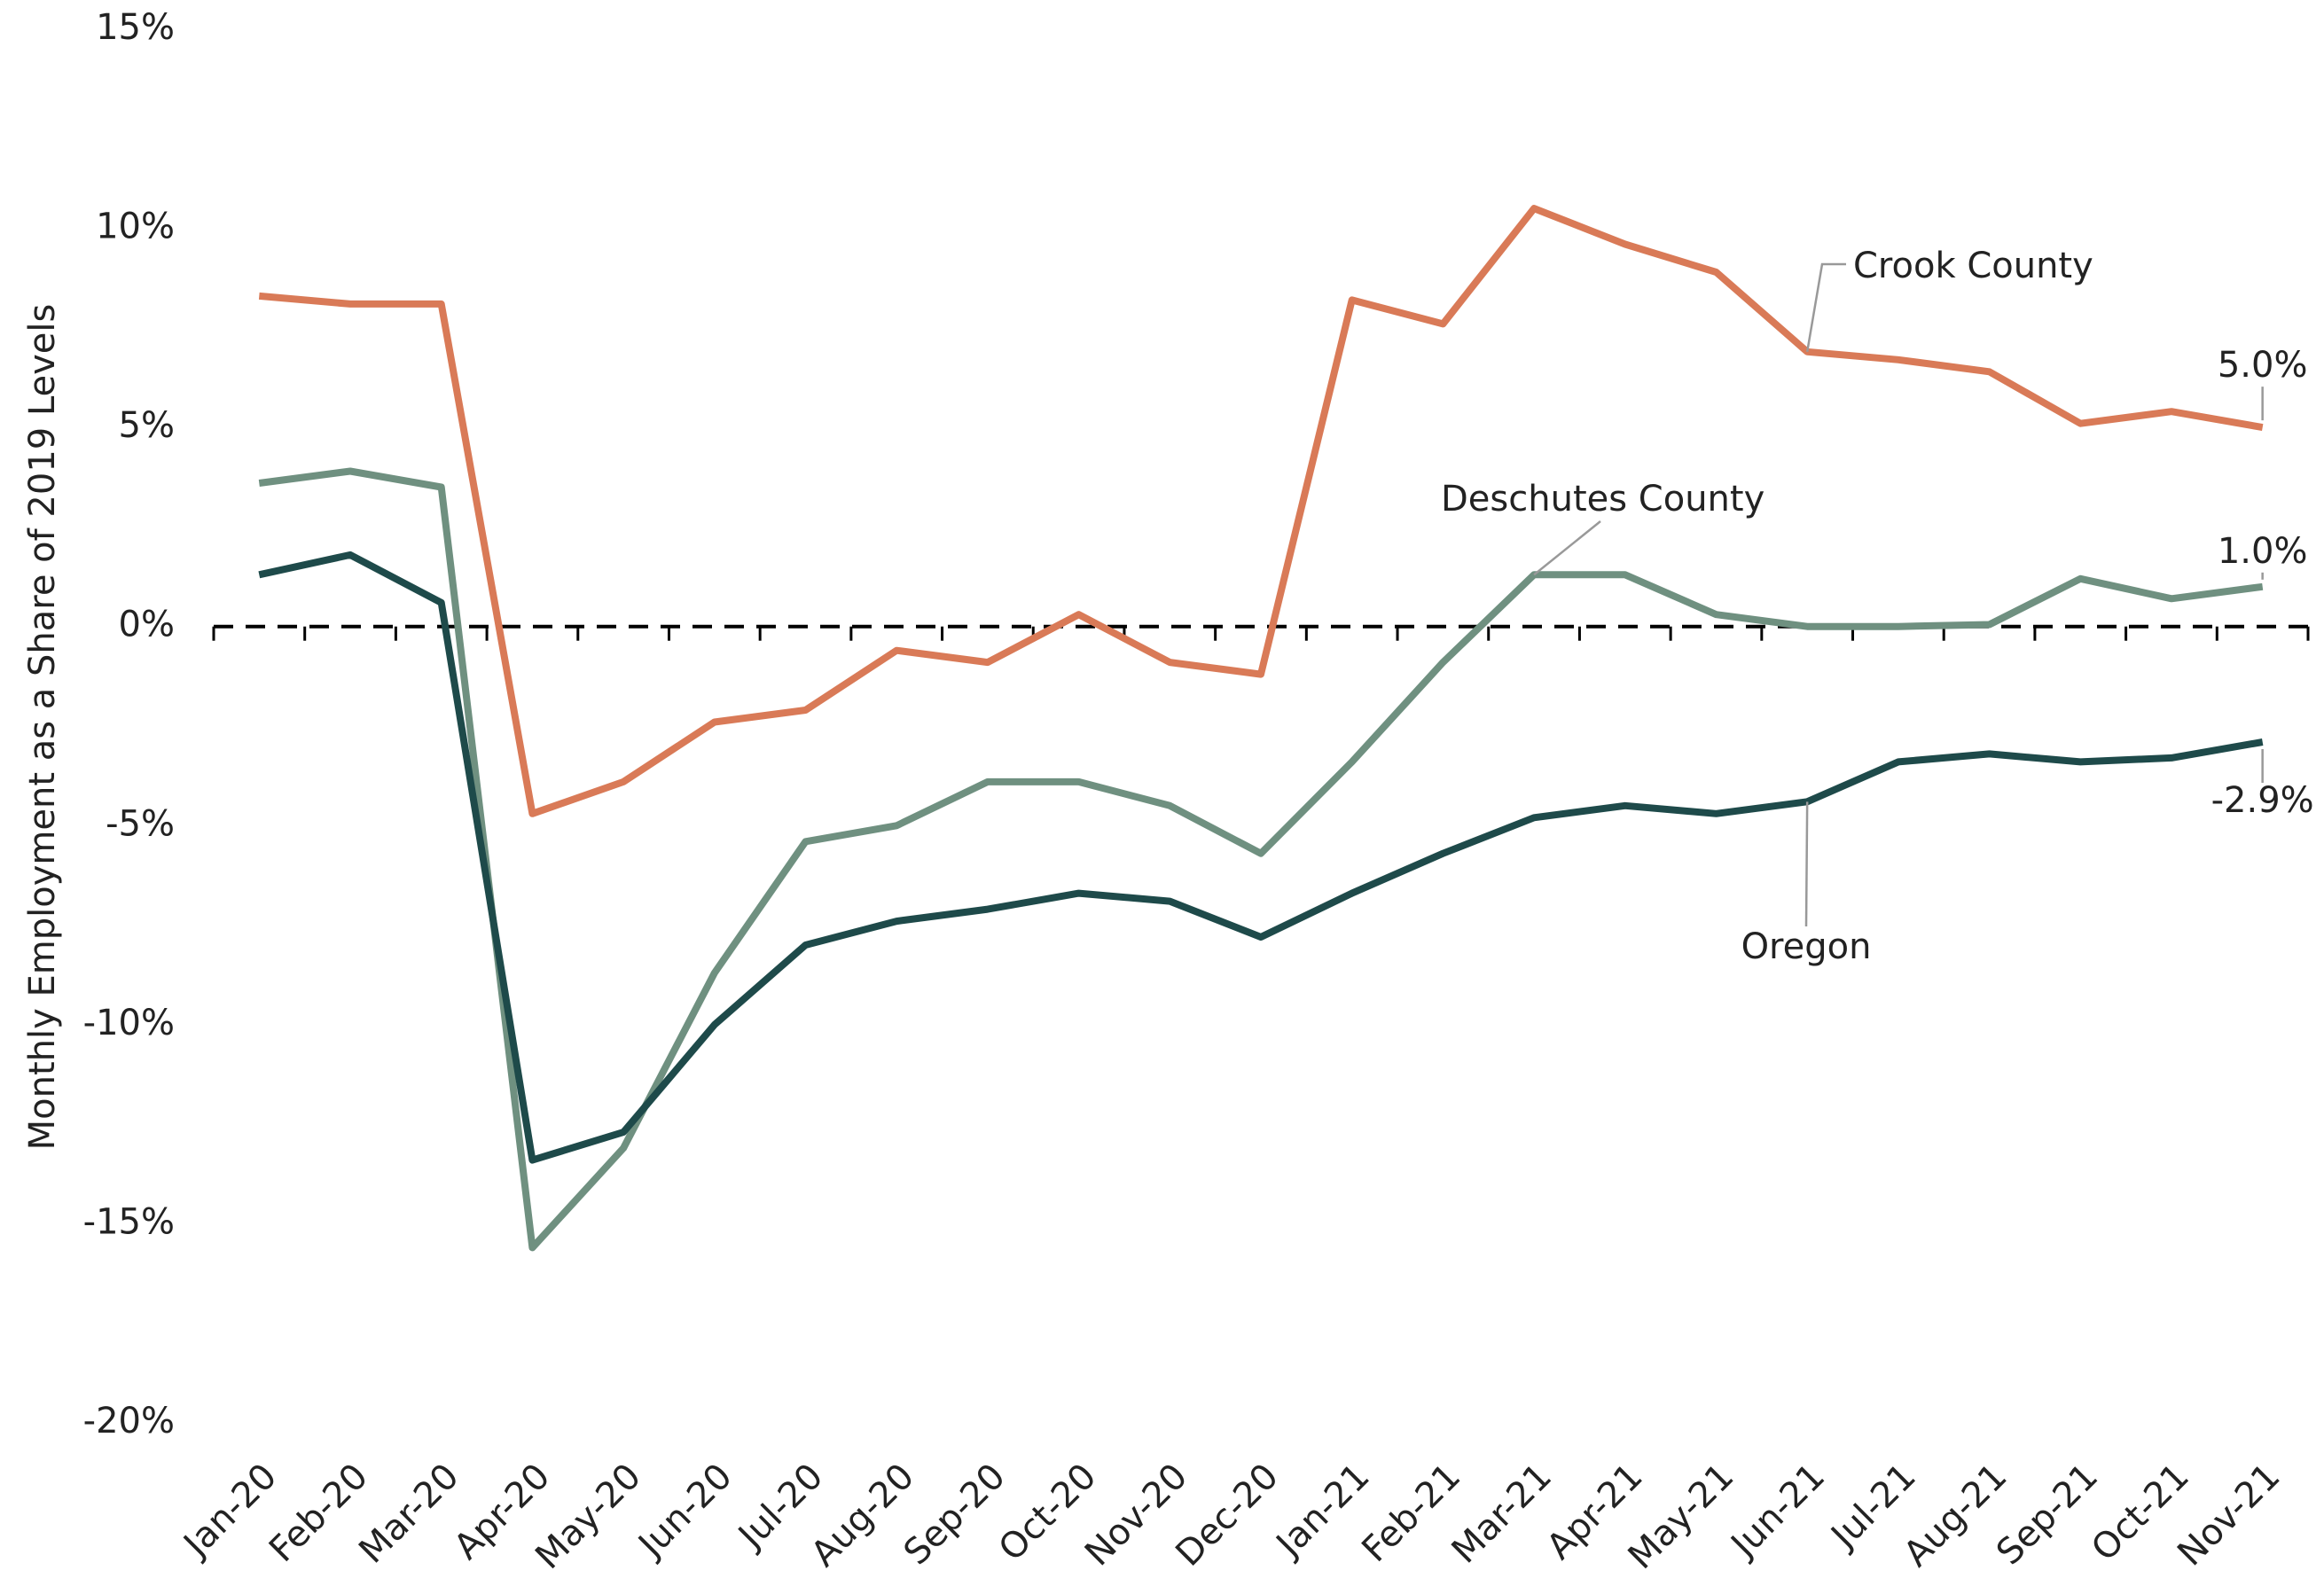 The width and height of the screenshot is (2324, 1586). What do you see at coordinates (2229, 1515) in the screenshot?
I see `x-tick-label: Nov-21` at bounding box center [2229, 1515].